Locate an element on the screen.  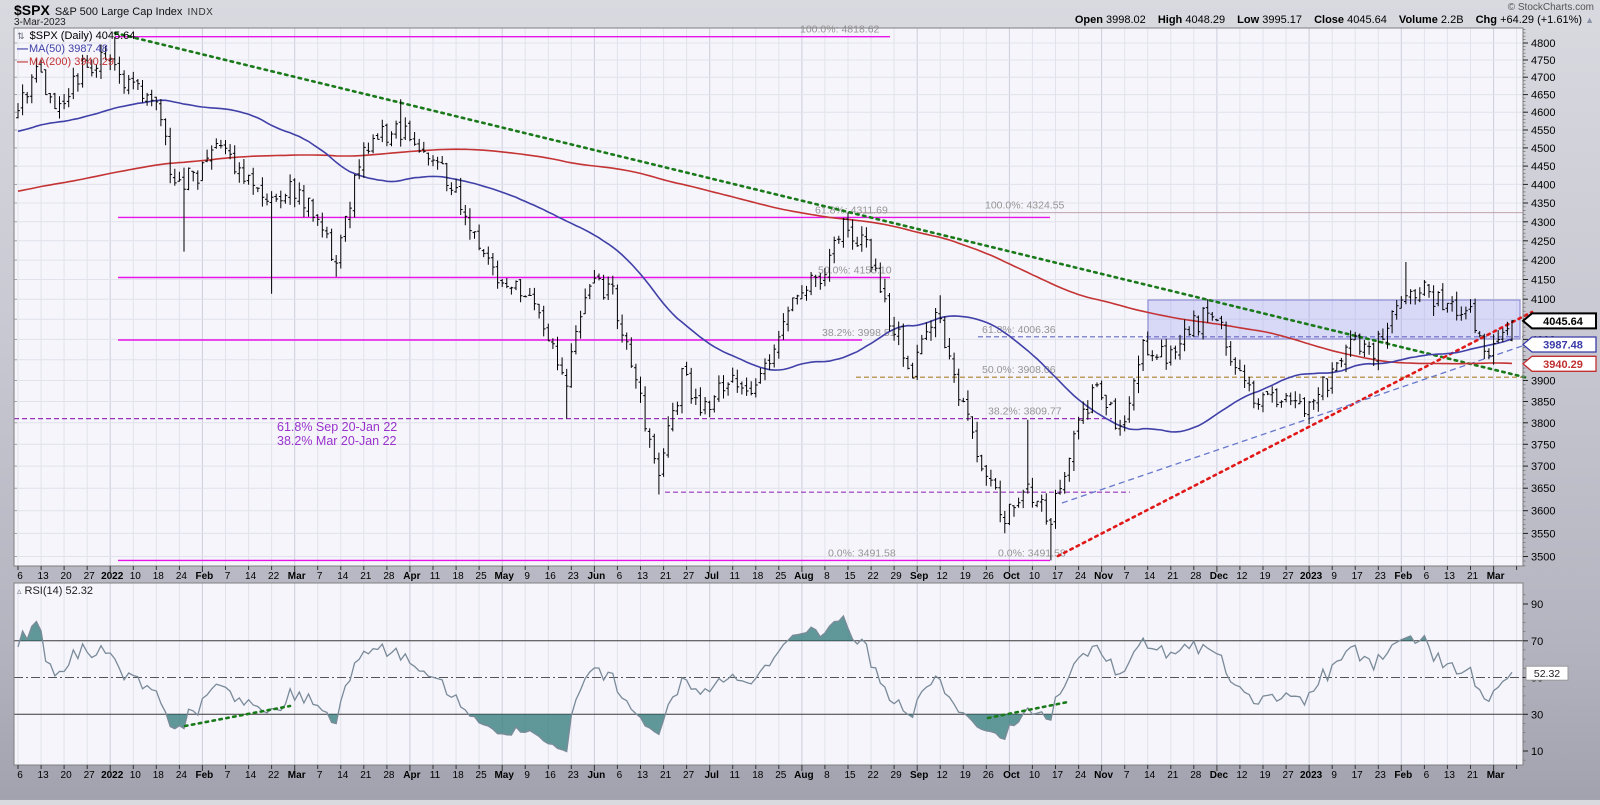
ma50-legend: MA(50) 3987.48 is located at coordinates (68, 49).